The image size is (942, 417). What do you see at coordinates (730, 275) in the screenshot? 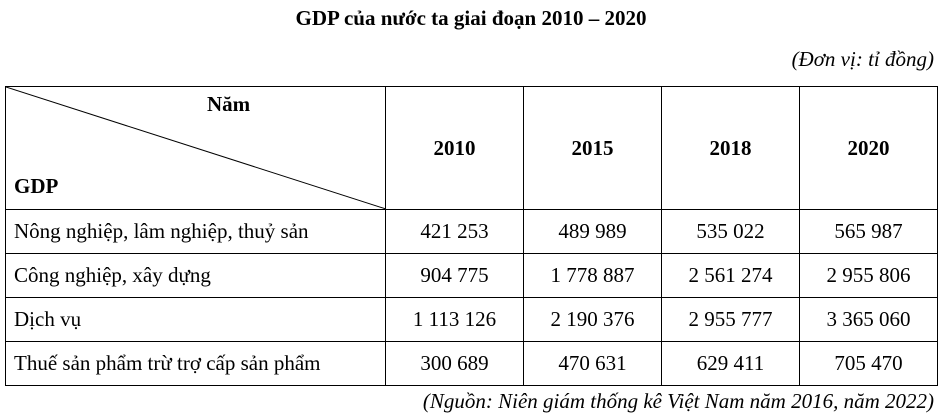
I see `table-cell: 2 561 274` at bounding box center [730, 275].